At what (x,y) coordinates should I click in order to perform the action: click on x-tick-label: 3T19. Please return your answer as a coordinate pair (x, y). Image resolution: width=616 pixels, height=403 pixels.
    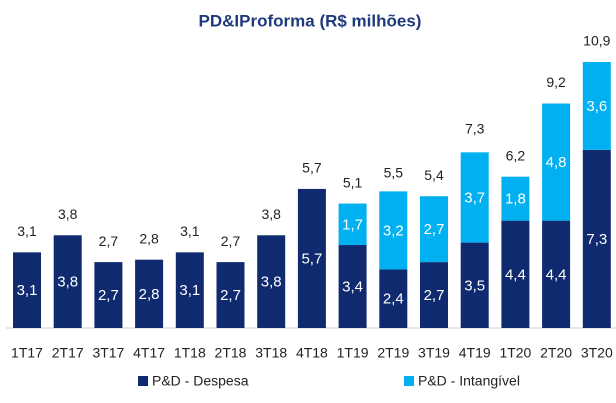
    Looking at the image, I should click on (434, 353).